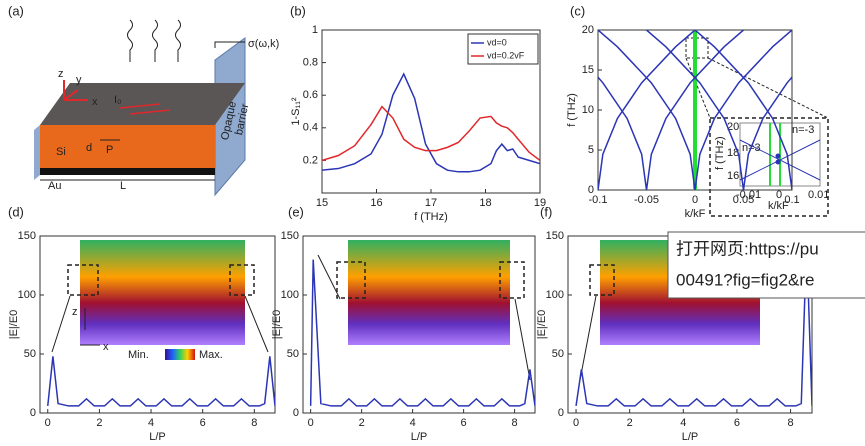  What do you see at coordinates (497, 42) in the screenshot?
I see `legend-label: vd=0` at bounding box center [497, 42].